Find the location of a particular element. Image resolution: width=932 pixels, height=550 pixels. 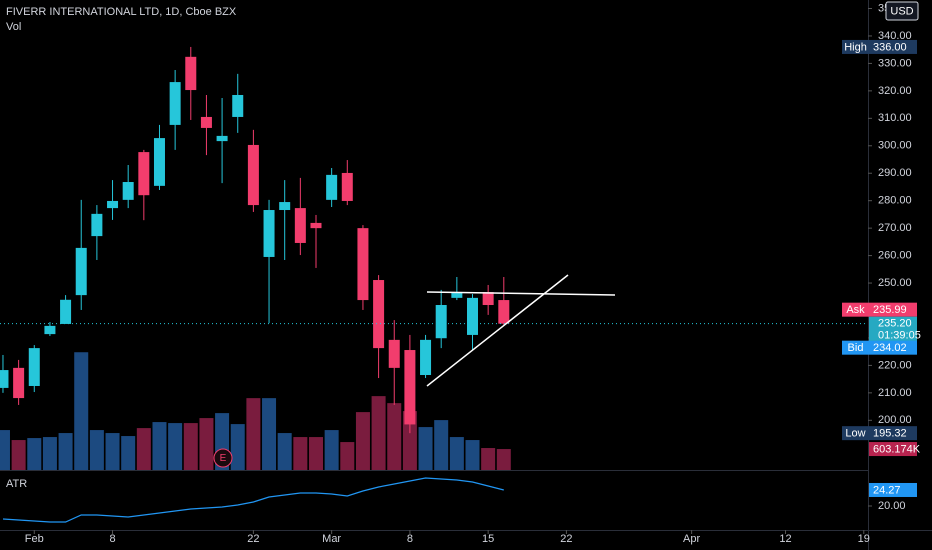

y-tick-label: 280.00 is located at coordinates (895, 201).